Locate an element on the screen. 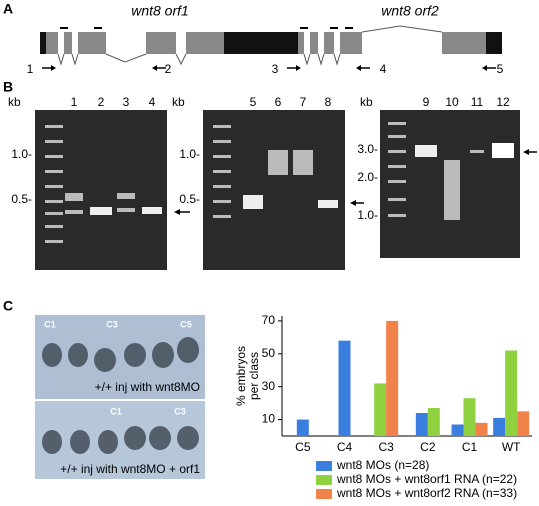 The image size is (539, 506). gene-label: wnt8 orf2 is located at coordinates (410, 11).